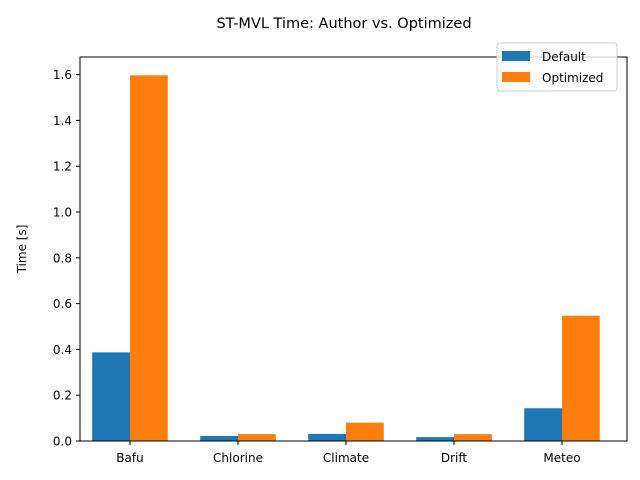 Image resolution: width=640 pixels, height=480 pixels. Describe the element at coordinates (62, 213) in the screenshot. I see `y-tick-label: 1.0` at that location.